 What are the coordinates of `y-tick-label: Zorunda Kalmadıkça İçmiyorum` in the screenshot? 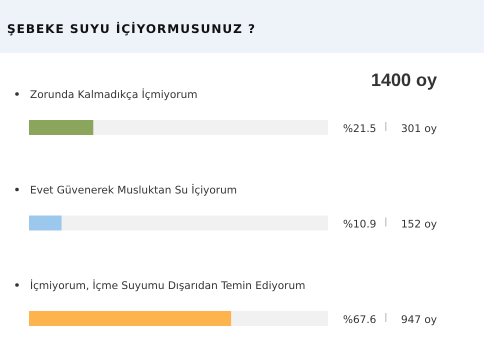 It's located at (114, 94).